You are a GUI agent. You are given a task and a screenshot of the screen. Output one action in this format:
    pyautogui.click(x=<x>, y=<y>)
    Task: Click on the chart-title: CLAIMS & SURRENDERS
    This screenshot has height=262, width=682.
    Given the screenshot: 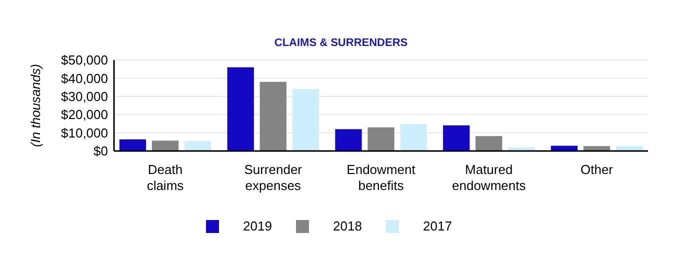 What is the action you would take?
    pyautogui.click(x=341, y=43)
    